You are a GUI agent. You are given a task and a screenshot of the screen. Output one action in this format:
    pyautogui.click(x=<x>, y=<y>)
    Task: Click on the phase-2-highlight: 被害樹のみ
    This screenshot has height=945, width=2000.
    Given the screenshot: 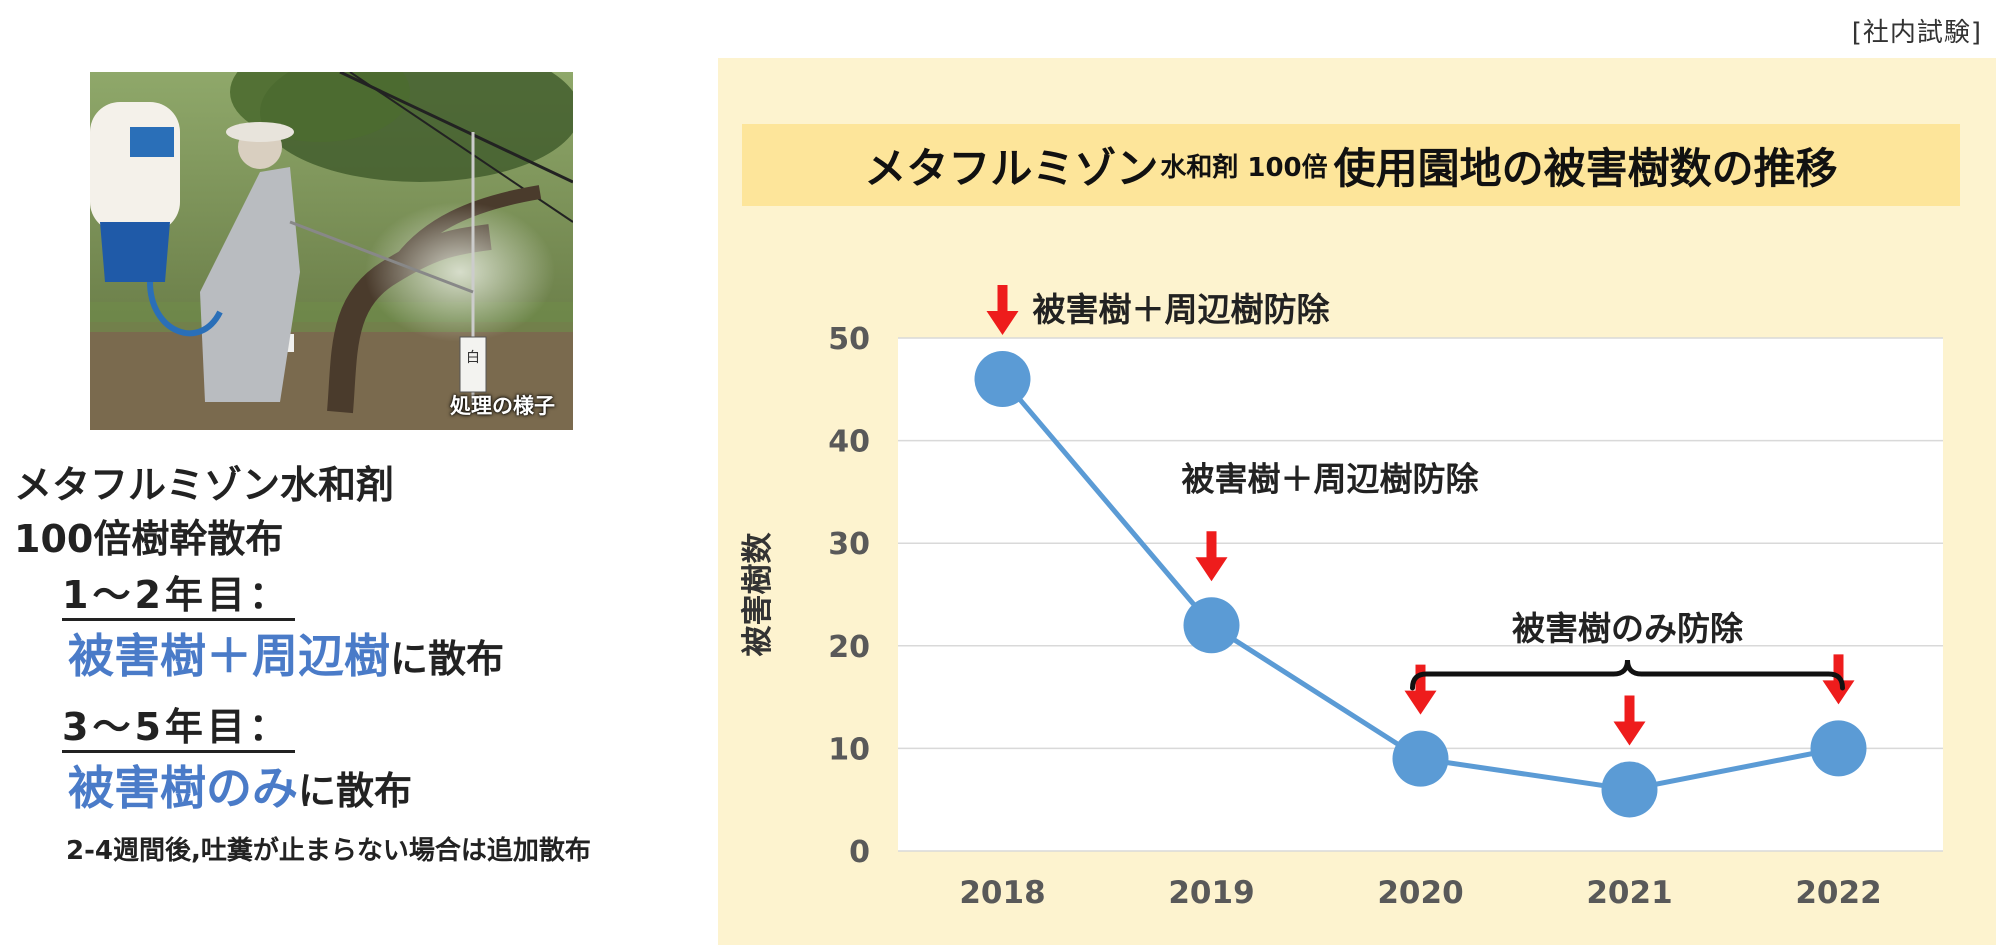 What is the action you would take?
    pyautogui.click(x=183, y=788)
    